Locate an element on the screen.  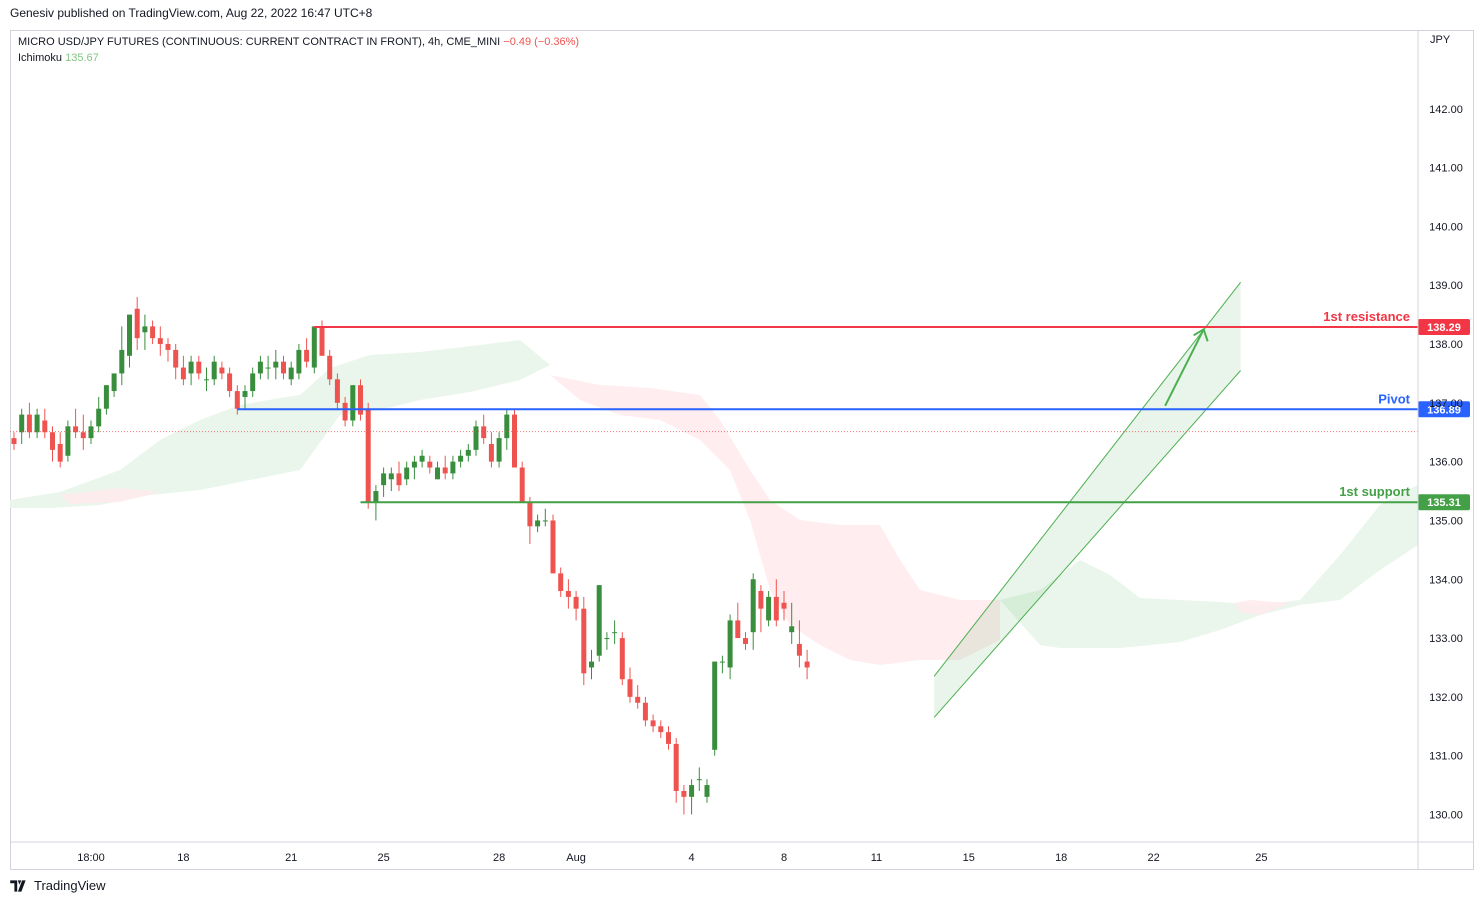
time-tick-label: 18 is located at coordinates (1061, 858).